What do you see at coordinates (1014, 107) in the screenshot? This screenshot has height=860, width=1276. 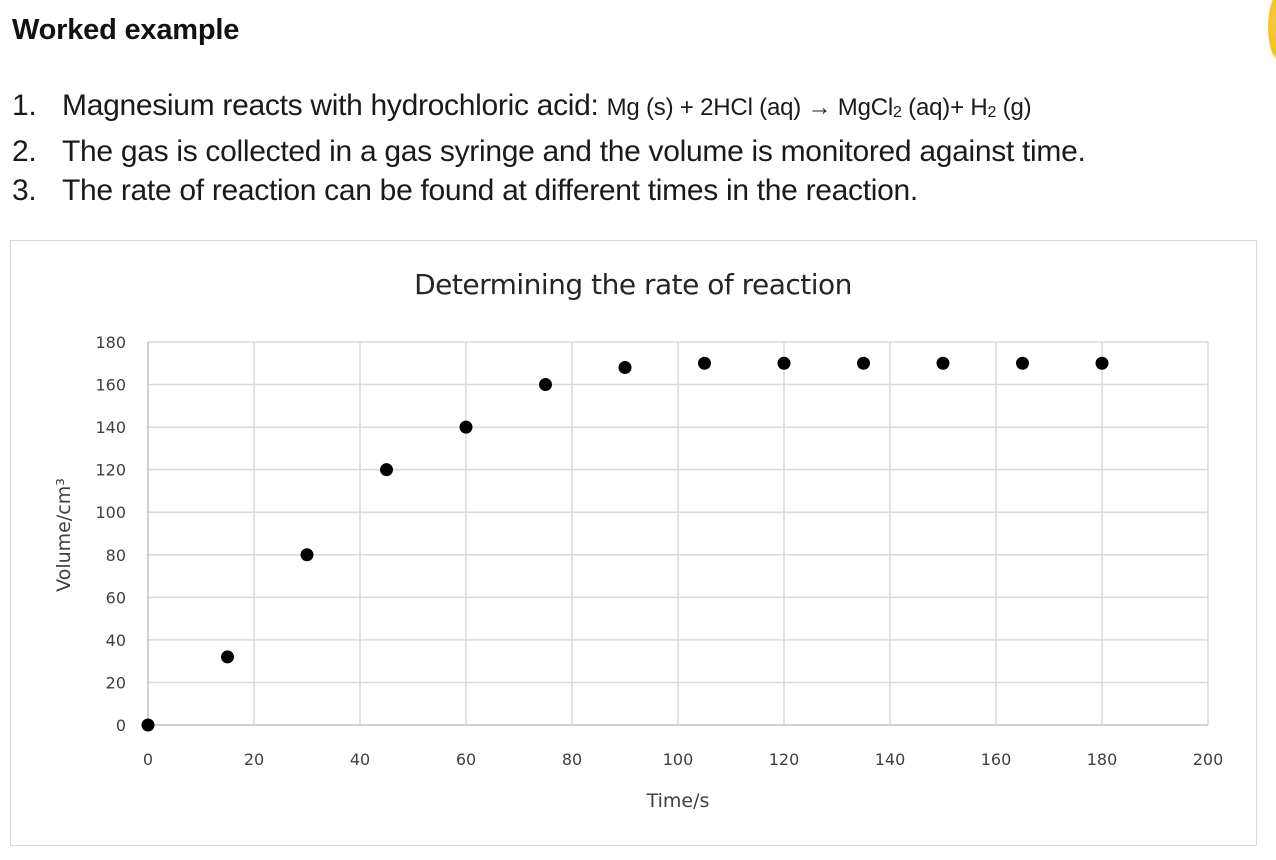 I see `equation-state: (g)` at bounding box center [1014, 107].